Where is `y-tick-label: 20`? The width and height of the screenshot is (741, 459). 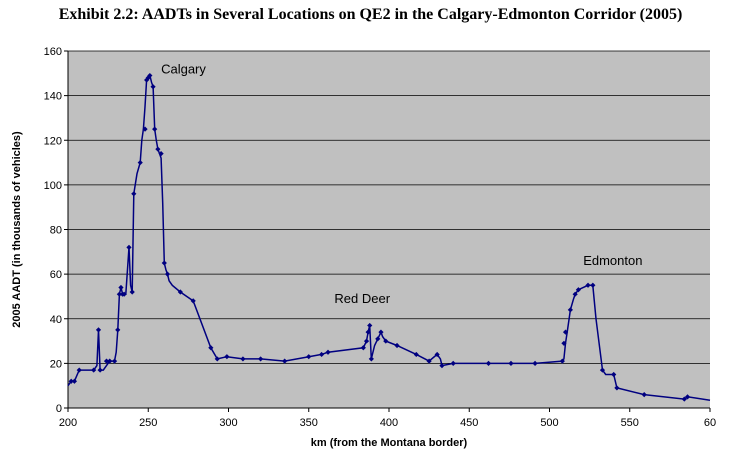 y-tick-label: 20 is located at coordinates (56, 364).